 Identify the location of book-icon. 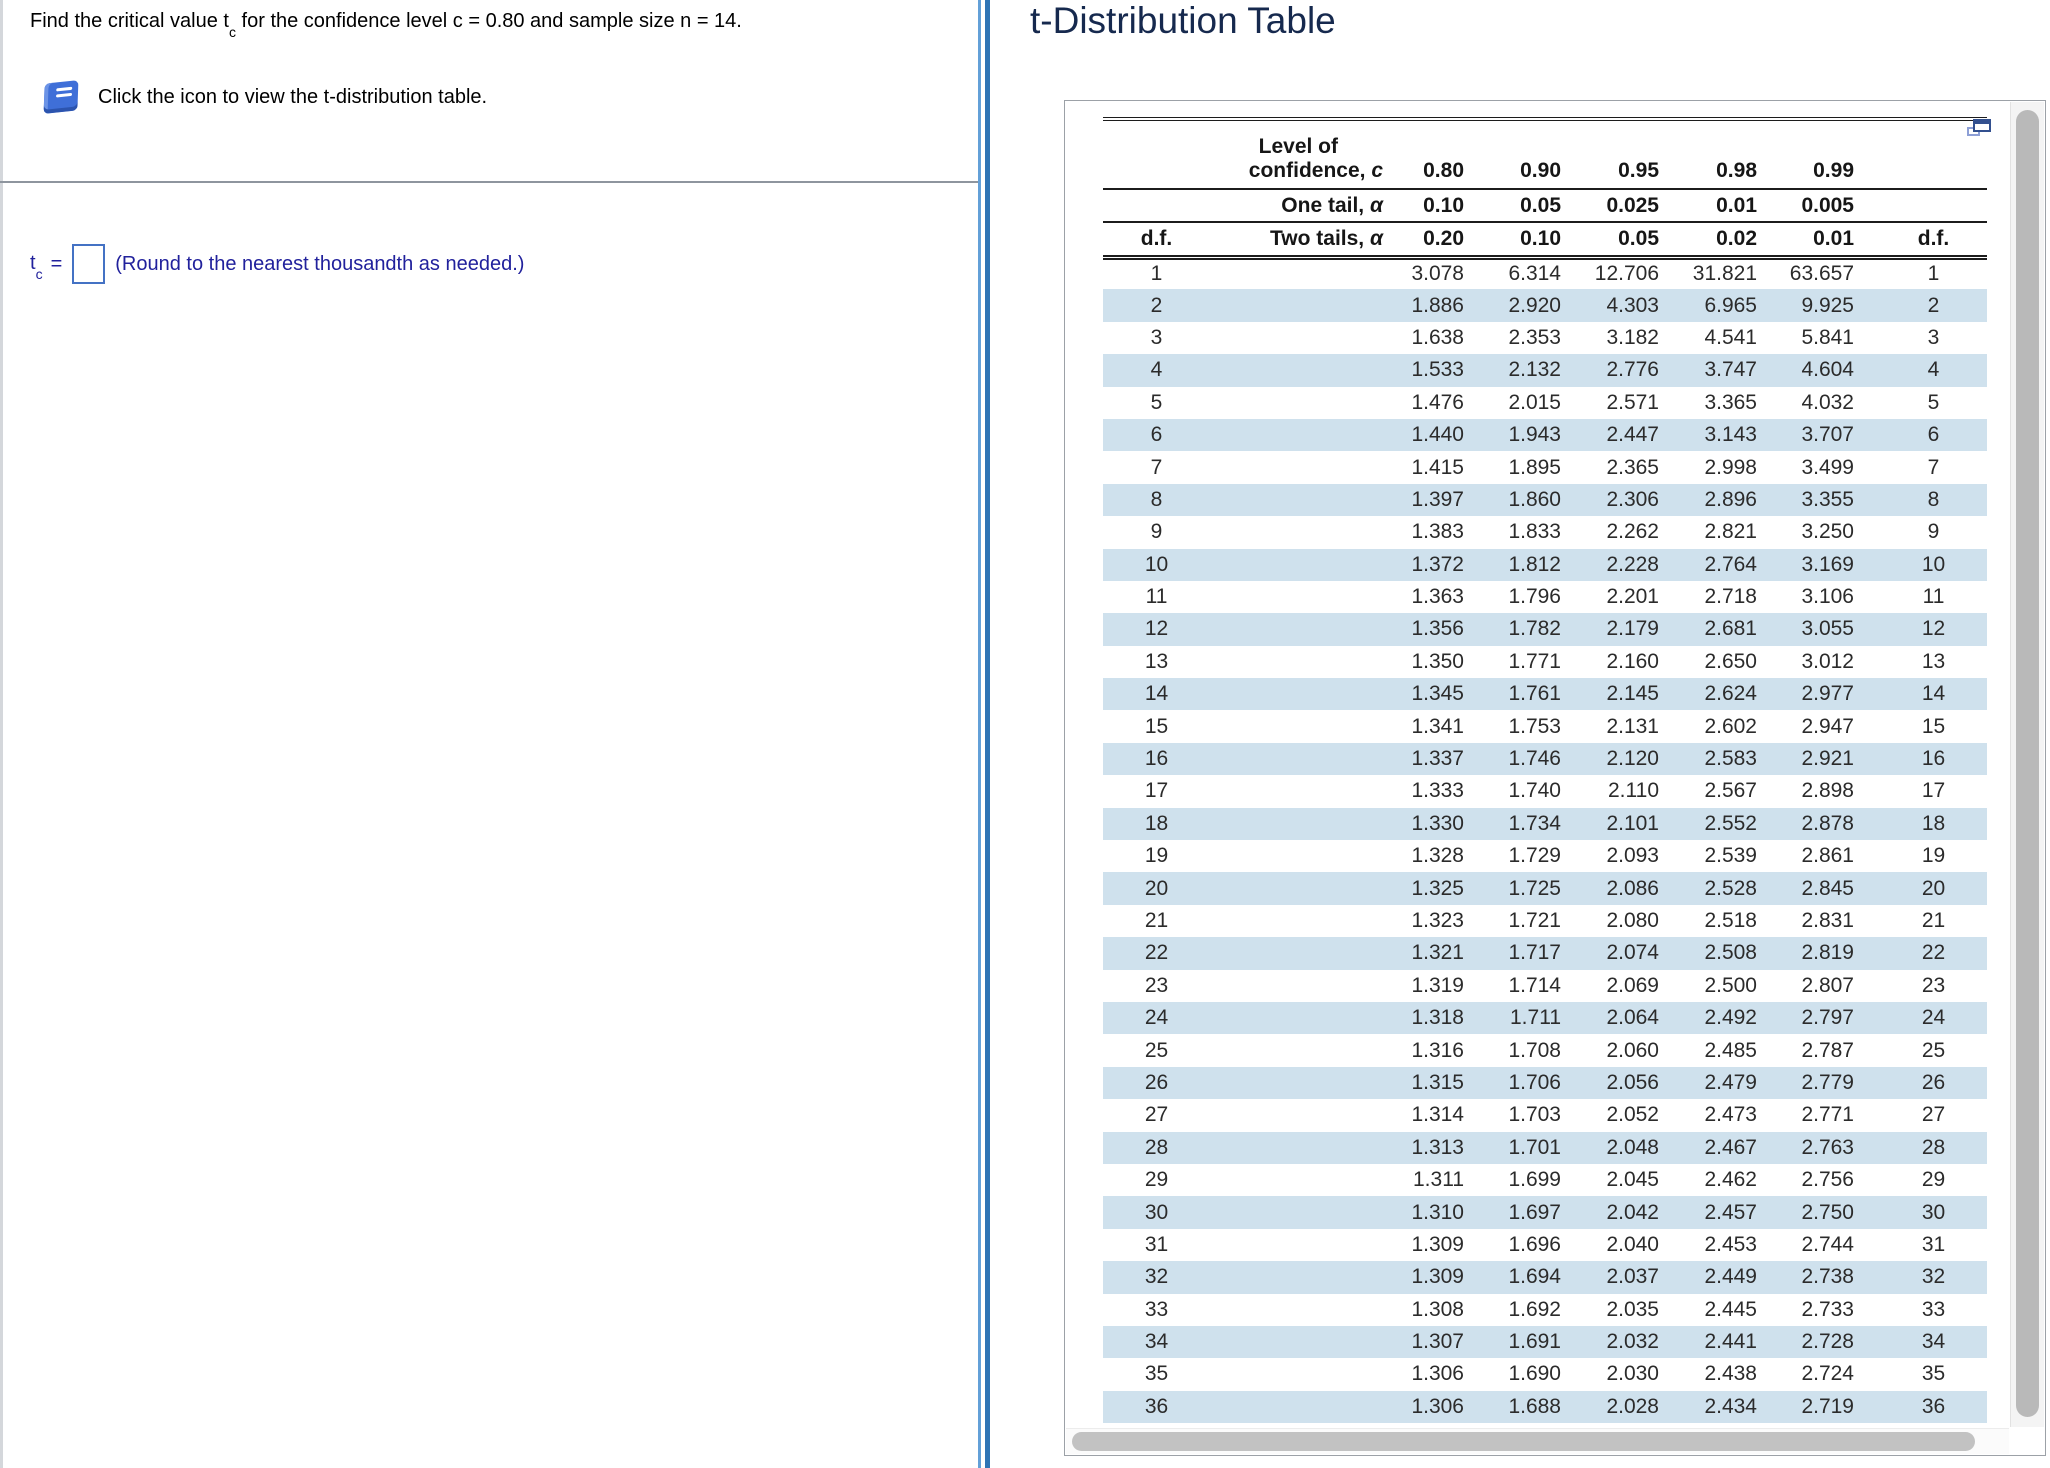
(61, 97).